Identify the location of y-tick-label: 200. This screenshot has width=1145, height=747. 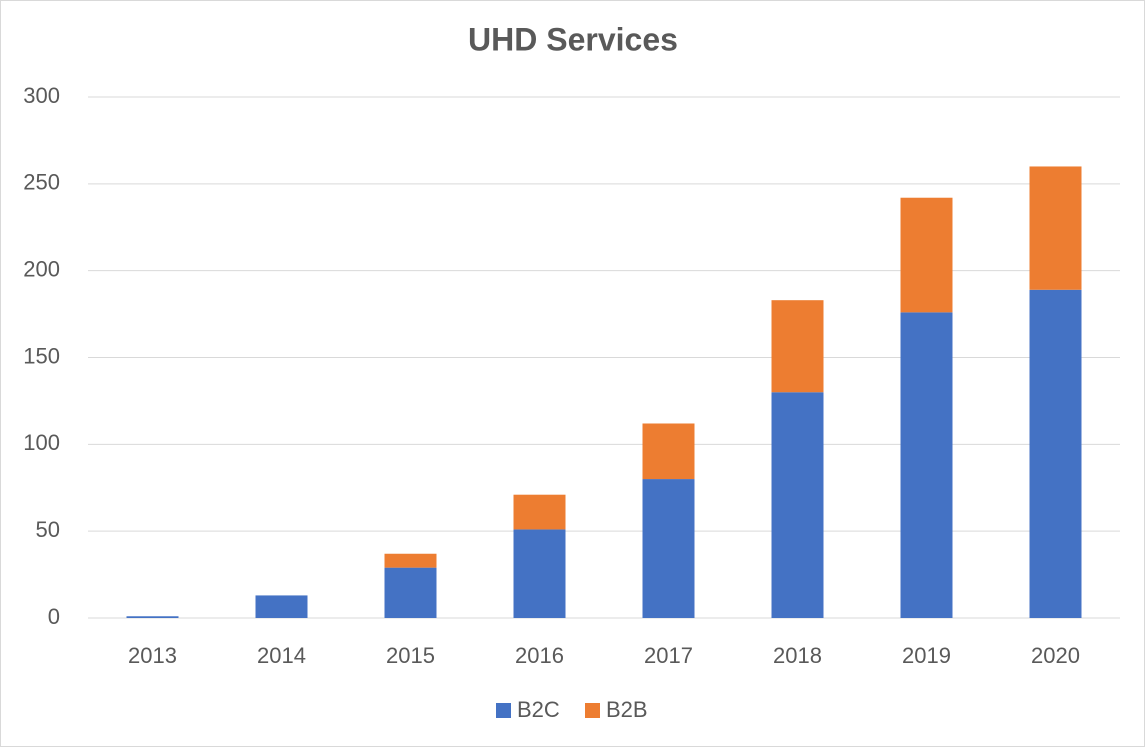
(41, 268).